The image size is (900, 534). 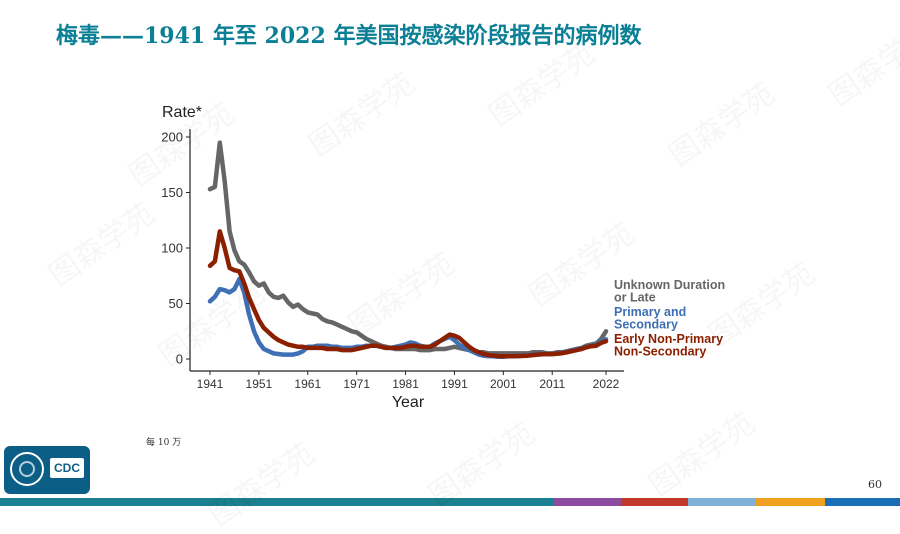 I want to click on legend-label-2: Non-Secondary, so click(x=660, y=352).